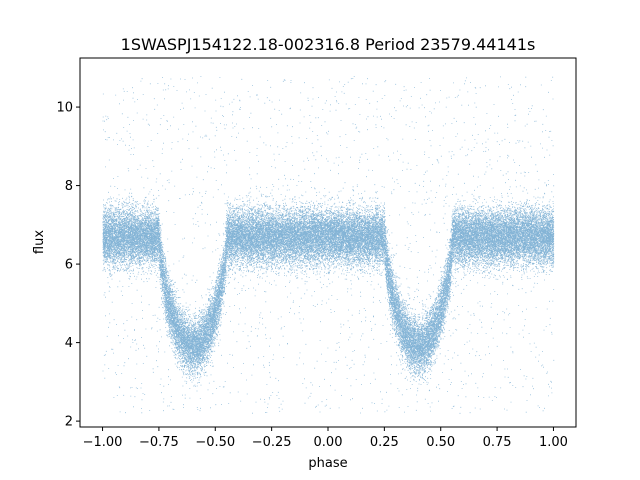 The width and height of the screenshot is (640, 480). What do you see at coordinates (328, 442) in the screenshot?
I see `x-tick-label: 0.00` at bounding box center [328, 442].